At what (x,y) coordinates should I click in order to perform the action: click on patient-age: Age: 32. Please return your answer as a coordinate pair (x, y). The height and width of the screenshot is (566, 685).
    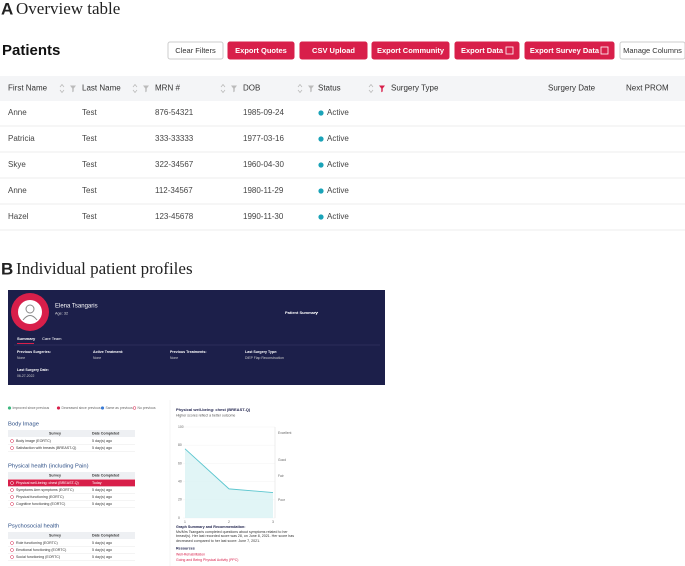
    Looking at the image, I should click on (61, 314).